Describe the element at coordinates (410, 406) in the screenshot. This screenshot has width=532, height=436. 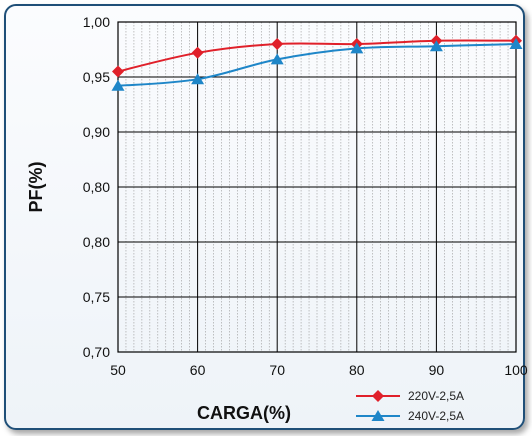
I see `legend: 220V-2,5A 240V-2,5A` at that location.